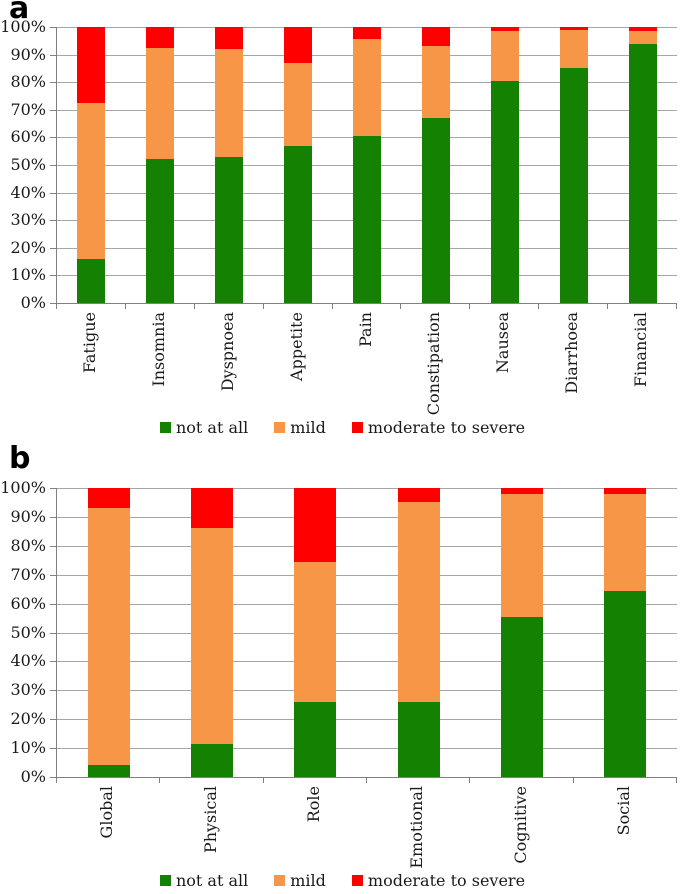 The width and height of the screenshot is (685, 894). What do you see at coordinates (342, 880) in the screenshot?
I see `legend-b: not at all mild moderate to severe` at bounding box center [342, 880].